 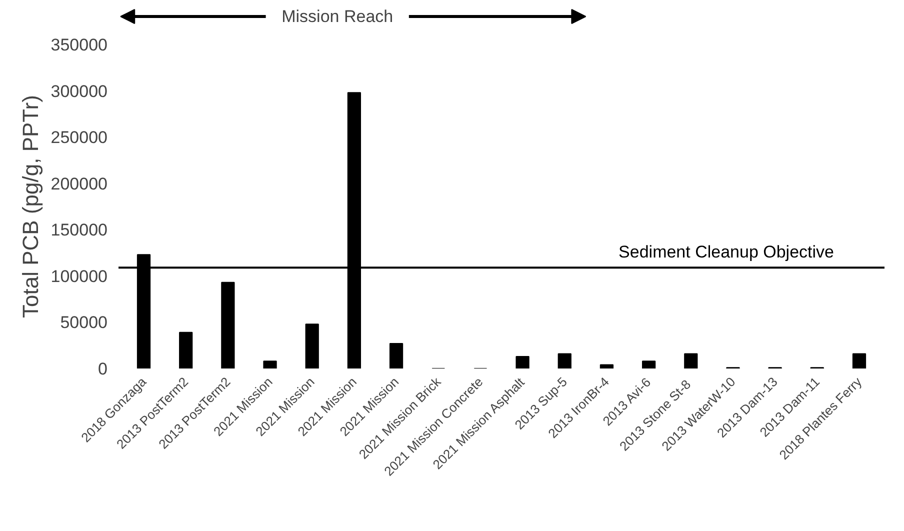 I want to click on y-tick-label: 50000, so click(x=84, y=322).